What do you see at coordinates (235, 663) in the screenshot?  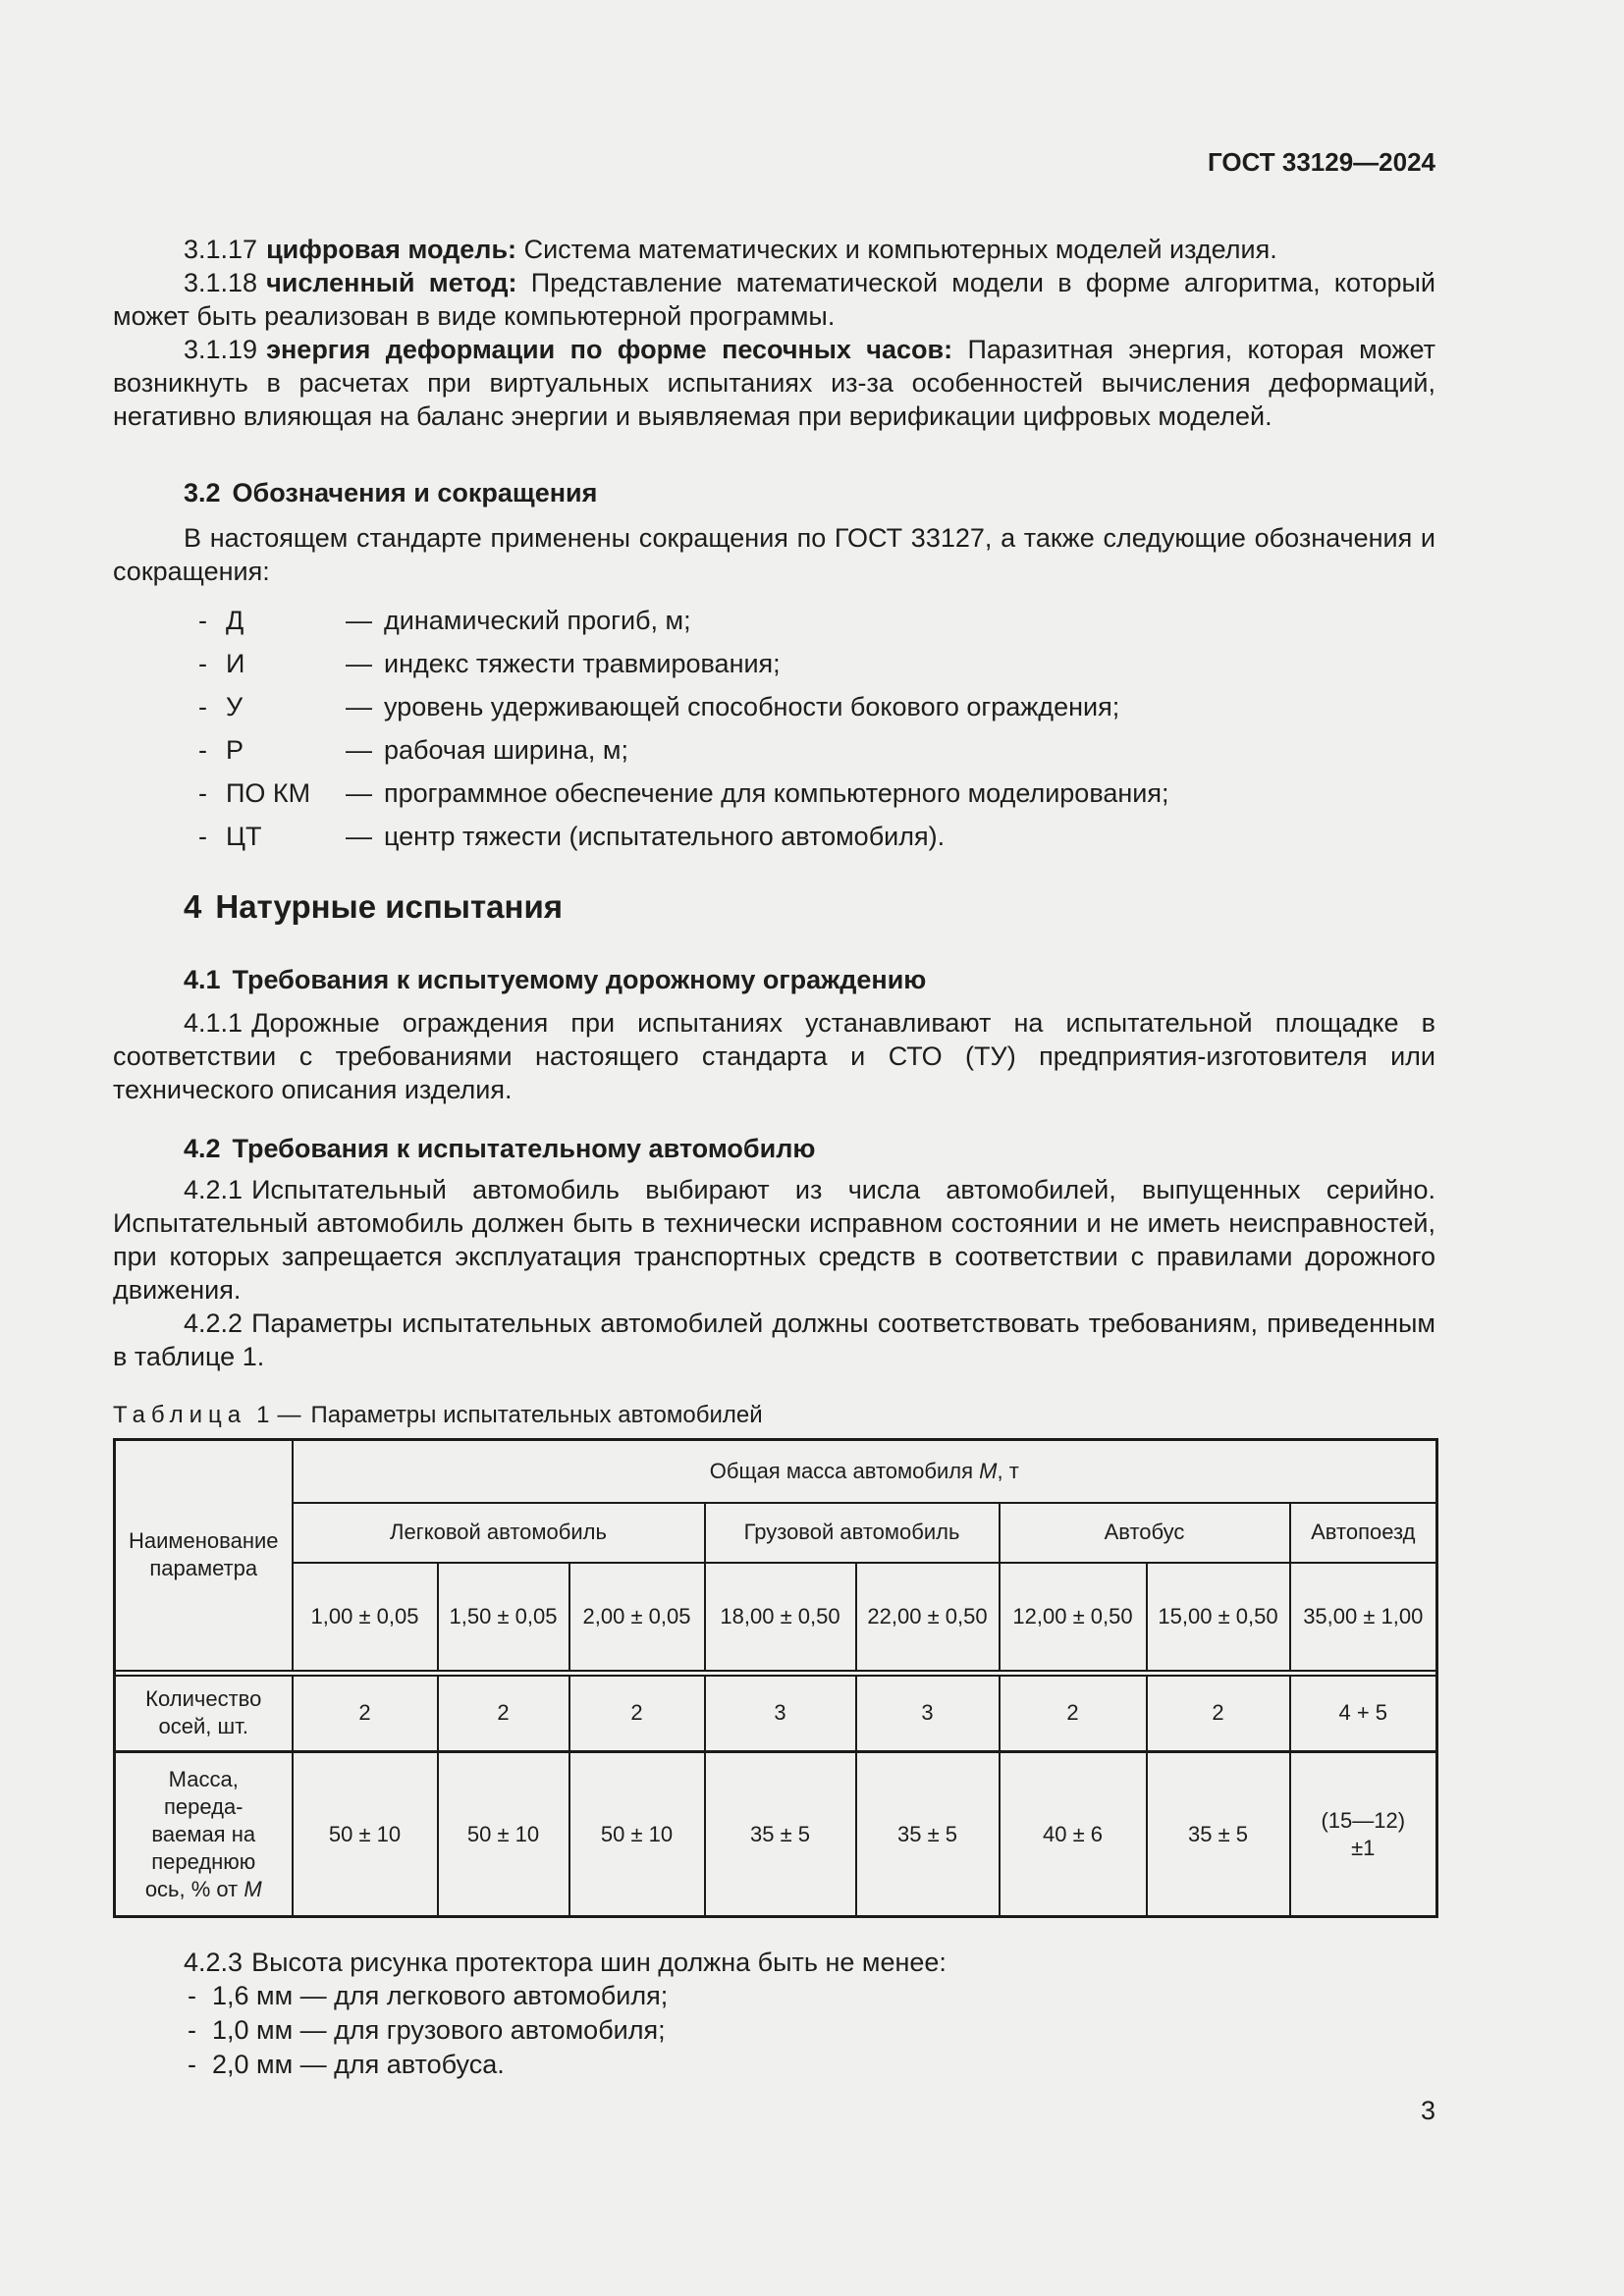 I see `abbreviation-symbol: И` at bounding box center [235, 663].